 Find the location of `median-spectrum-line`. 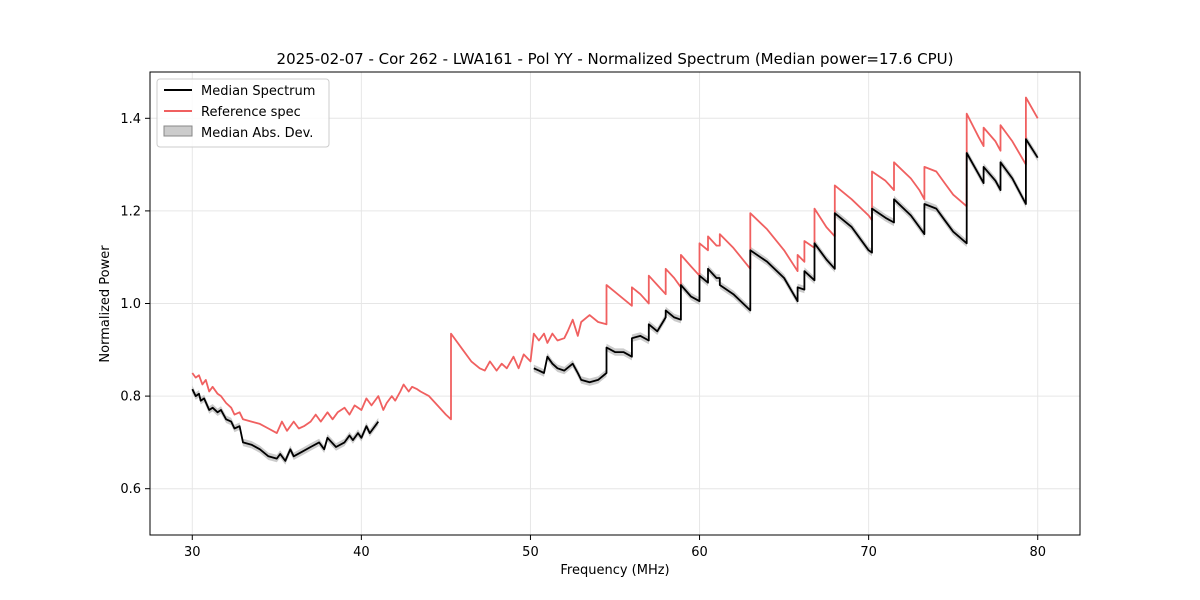

median-spectrum-line is located at coordinates (285, 425).